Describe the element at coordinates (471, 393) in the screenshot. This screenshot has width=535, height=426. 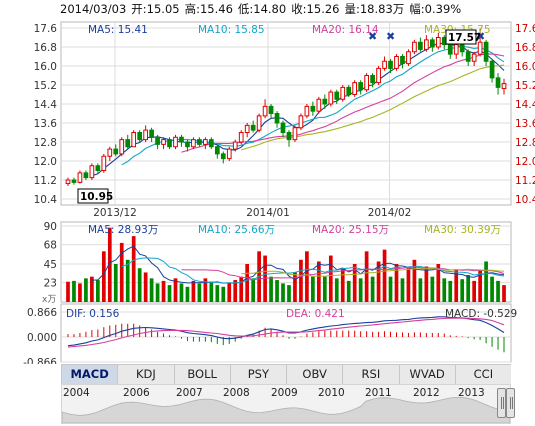
I see `navigator-year-label: 2013` at that location.